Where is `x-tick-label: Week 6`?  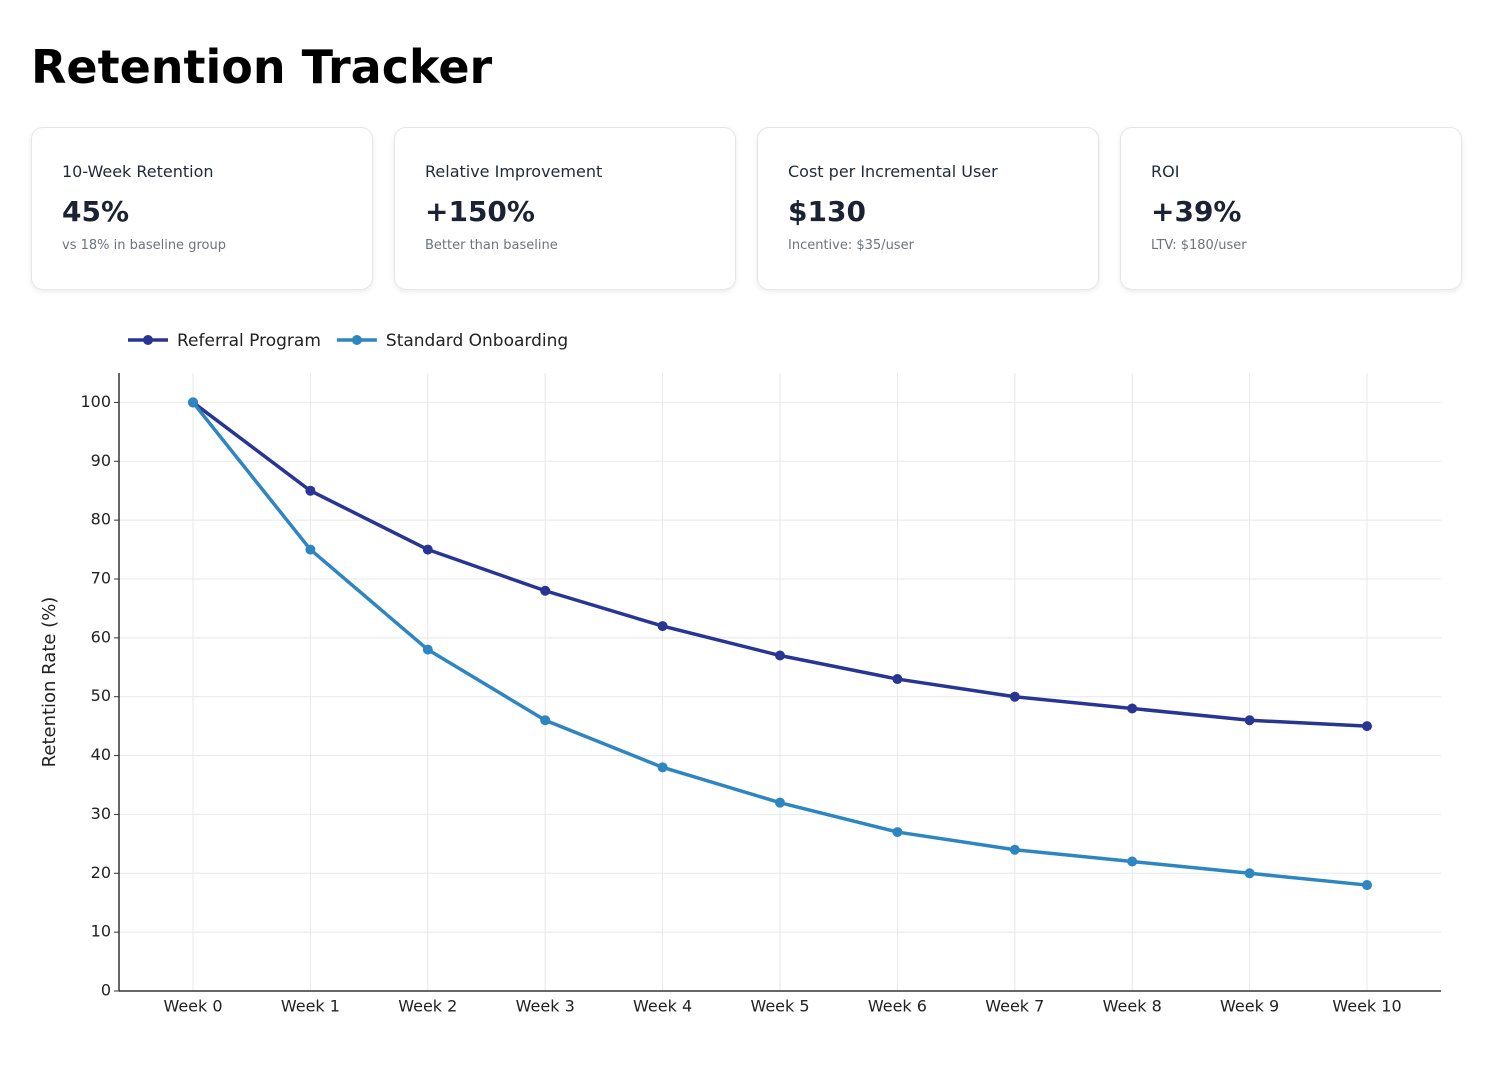 x-tick-label: Week 6 is located at coordinates (897, 1006).